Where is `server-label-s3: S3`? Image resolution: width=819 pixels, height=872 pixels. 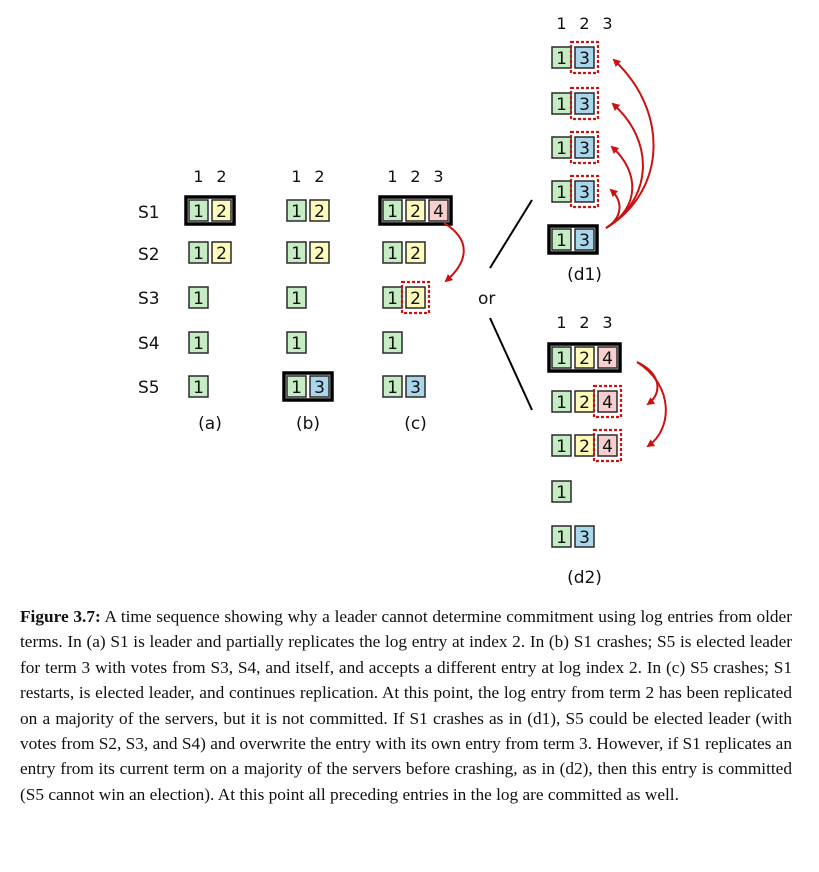
server-label-s3: S3 is located at coordinates (149, 299).